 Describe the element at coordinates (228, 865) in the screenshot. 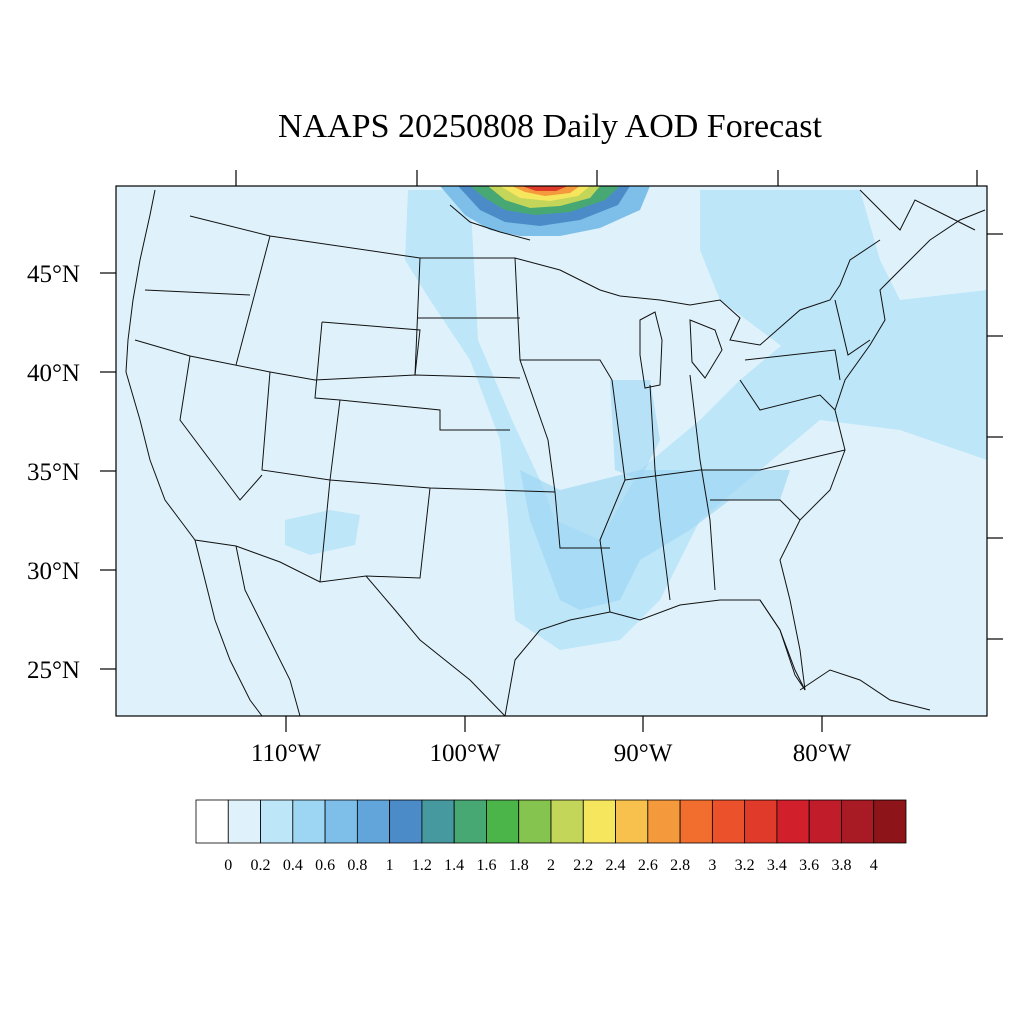

I see `colorbar-tick-label: 0` at that location.